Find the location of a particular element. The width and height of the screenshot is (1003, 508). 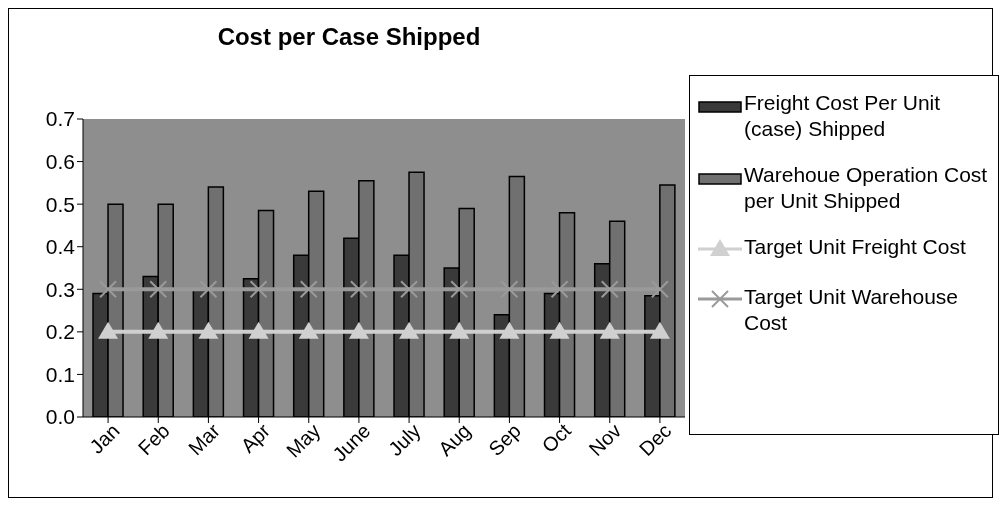

x-tick-label: Dec is located at coordinates (655, 440).